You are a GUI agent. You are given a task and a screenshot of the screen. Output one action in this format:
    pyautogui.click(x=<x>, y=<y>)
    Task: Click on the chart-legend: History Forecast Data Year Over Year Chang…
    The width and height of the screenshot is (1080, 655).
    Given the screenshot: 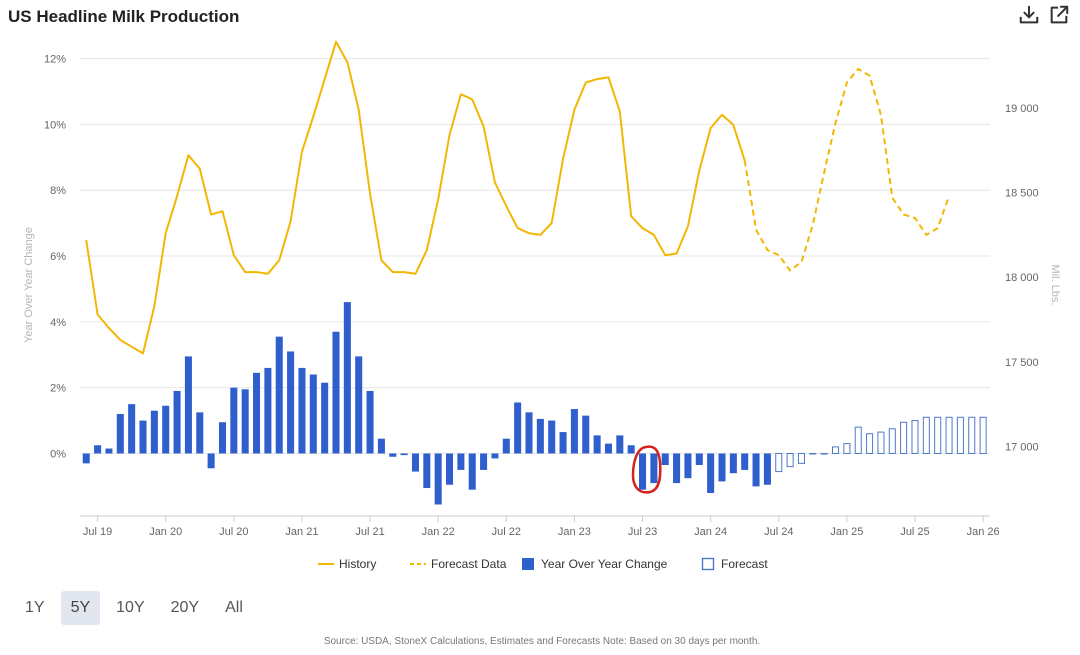 What is the action you would take?
    pyautogui.click(x=543, y=564)
    